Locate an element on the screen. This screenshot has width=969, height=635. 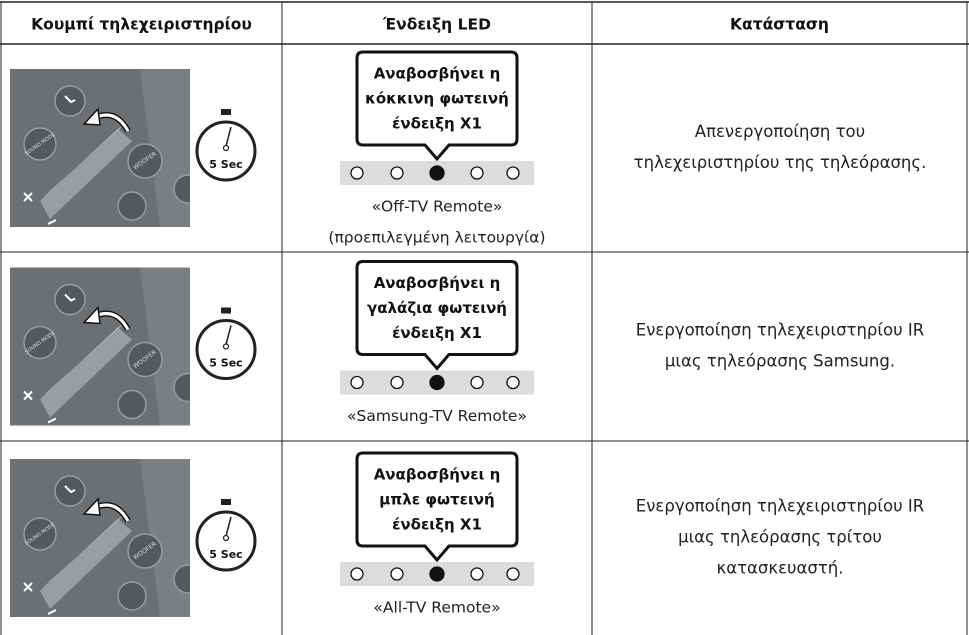
header-cell: Κουμπί τηλεχειριστηρίου is located at coordinates (141, 25).